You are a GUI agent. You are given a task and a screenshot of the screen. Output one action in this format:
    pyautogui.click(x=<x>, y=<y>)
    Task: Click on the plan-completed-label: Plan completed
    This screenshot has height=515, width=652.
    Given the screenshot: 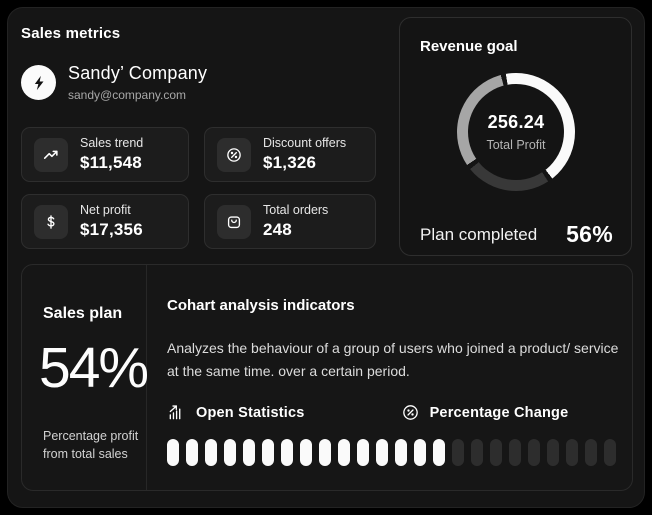 What is the action you would take?
    pyautogui.click(x=479, y=234)
    